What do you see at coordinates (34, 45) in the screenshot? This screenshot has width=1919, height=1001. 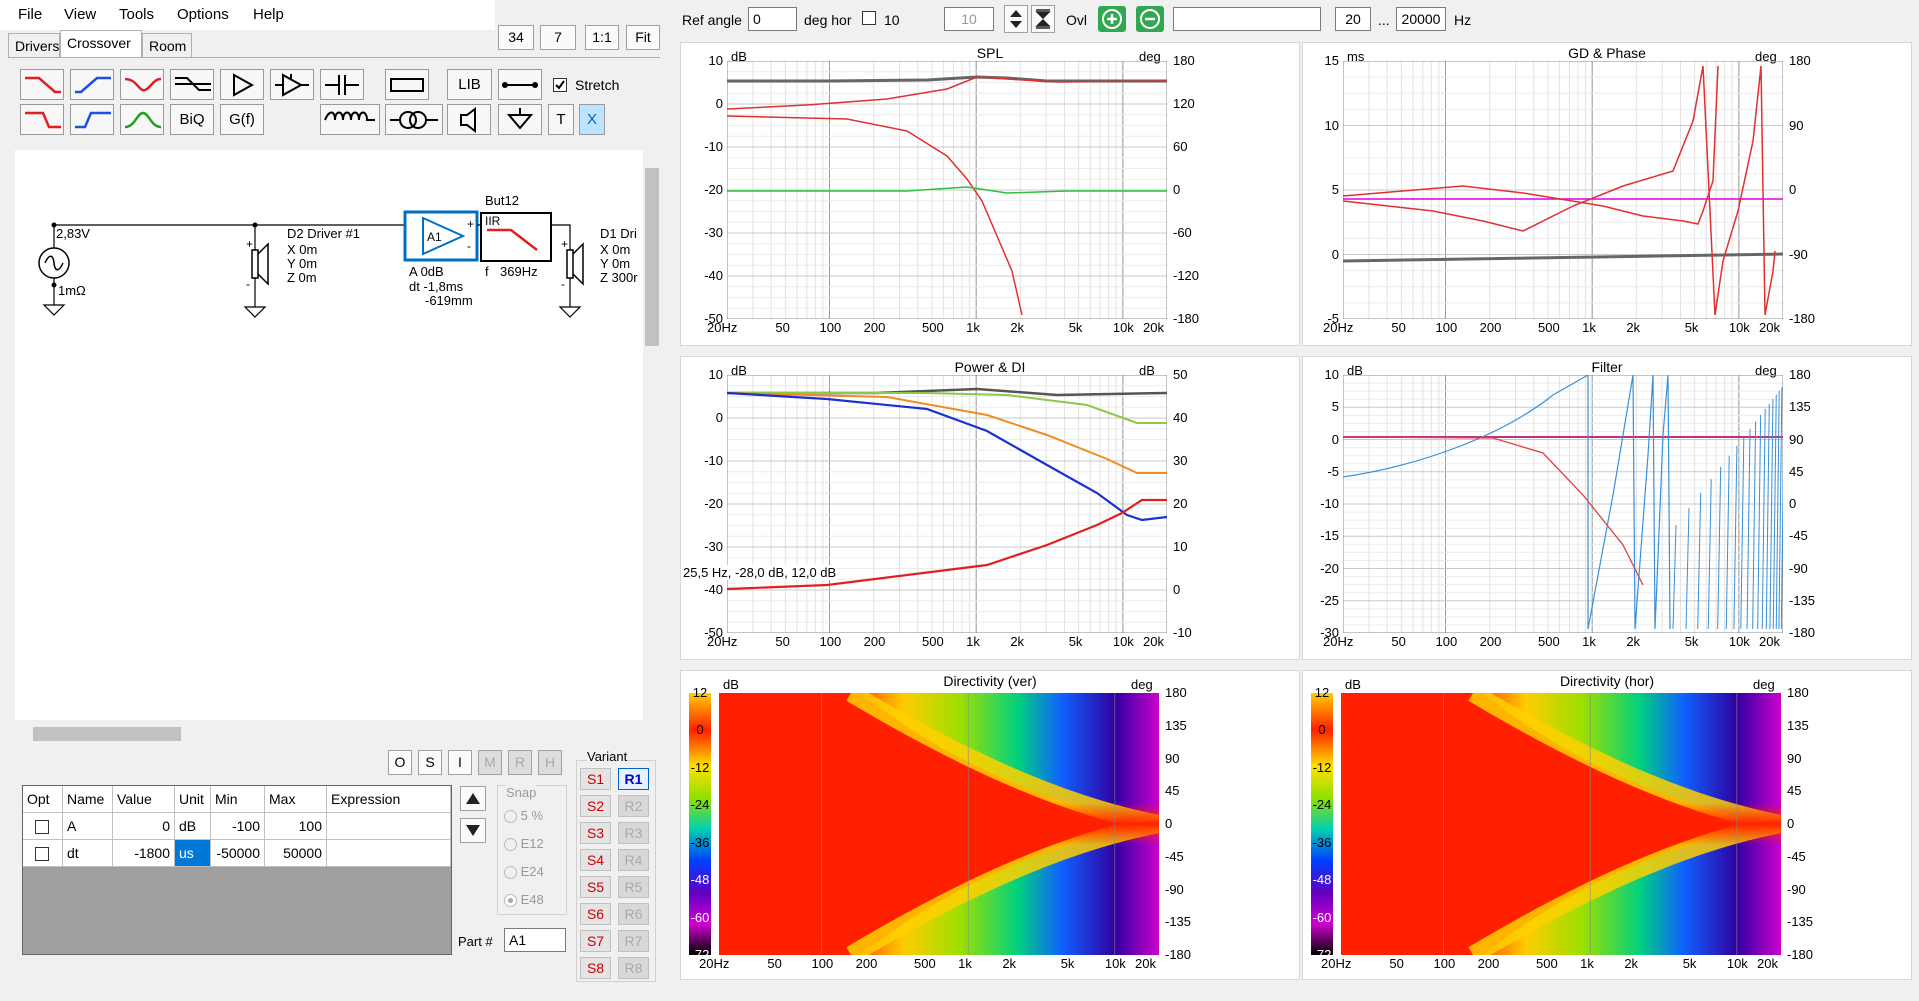 I see `tab-drivers: Drivers` at bounding box center [34, 45].